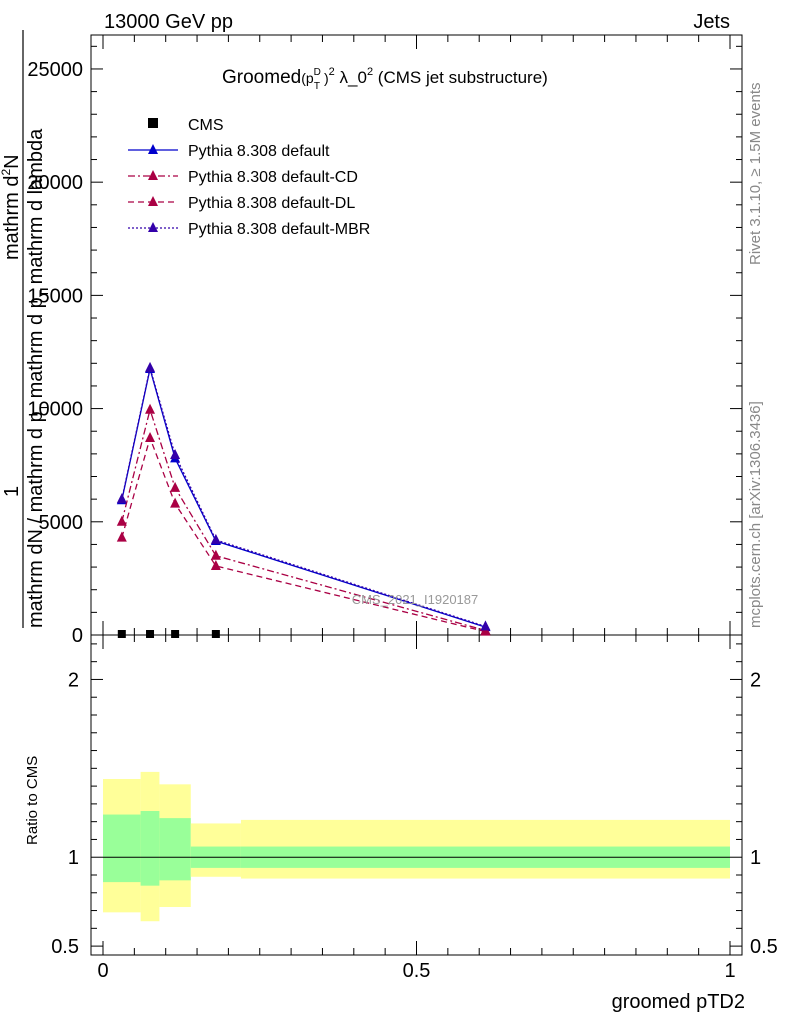  I want to click on y-label-upper: mathrm d2N, so click(11, 207).